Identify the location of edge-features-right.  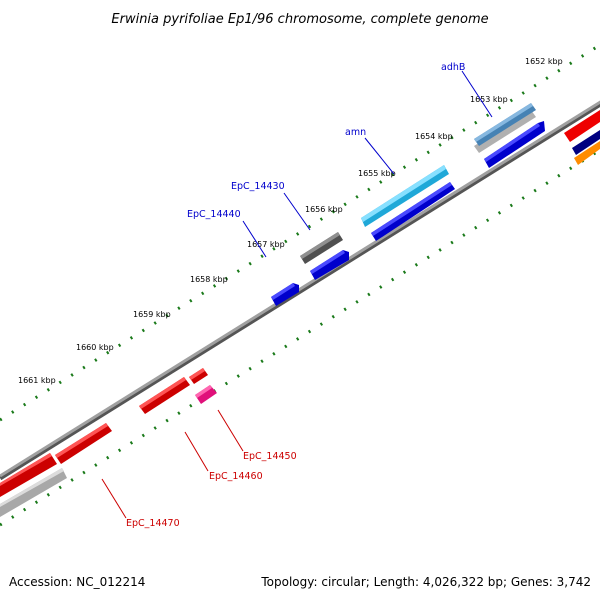
(582, 137).